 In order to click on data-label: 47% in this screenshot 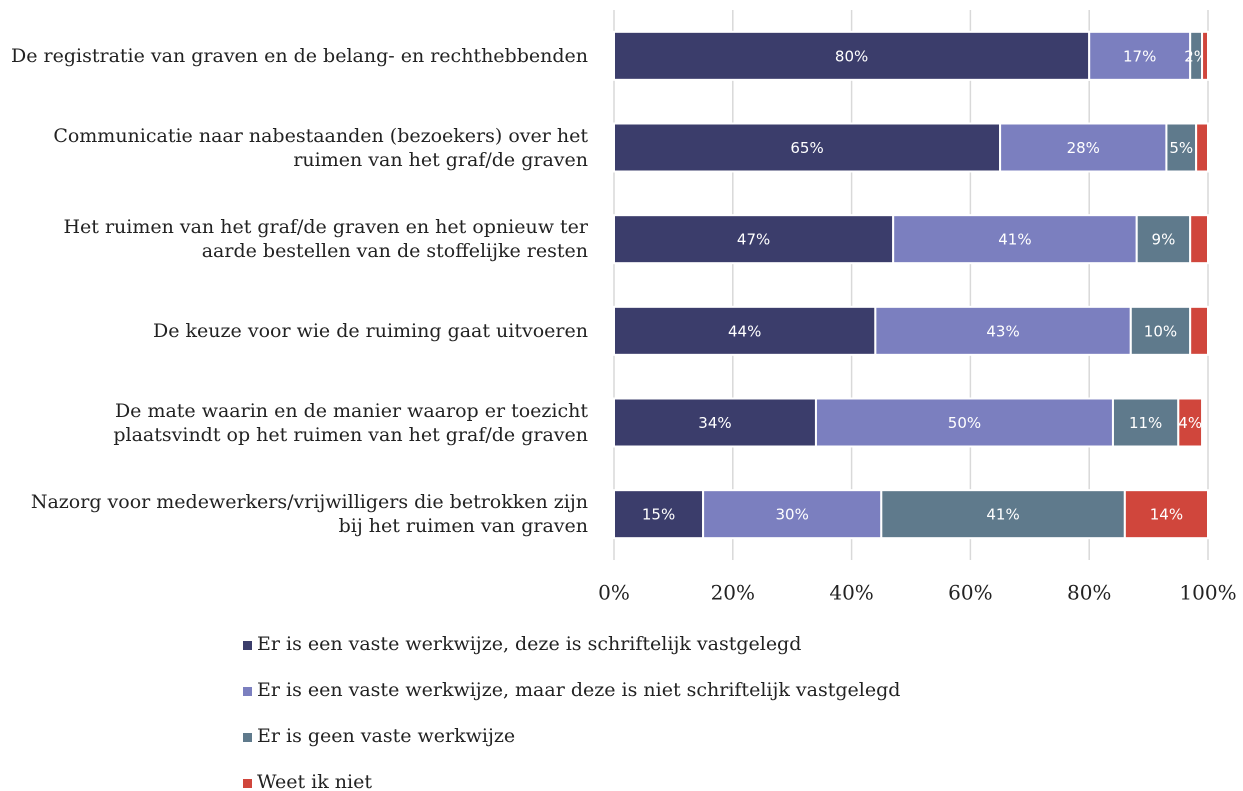, I will do `click(753, 240)`.